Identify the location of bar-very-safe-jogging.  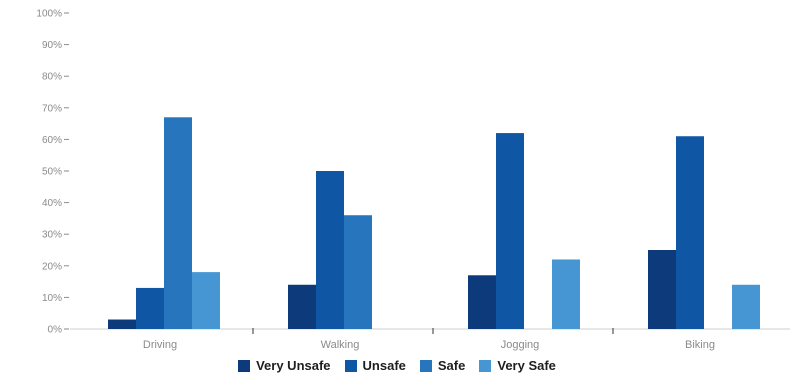
(566, 294).